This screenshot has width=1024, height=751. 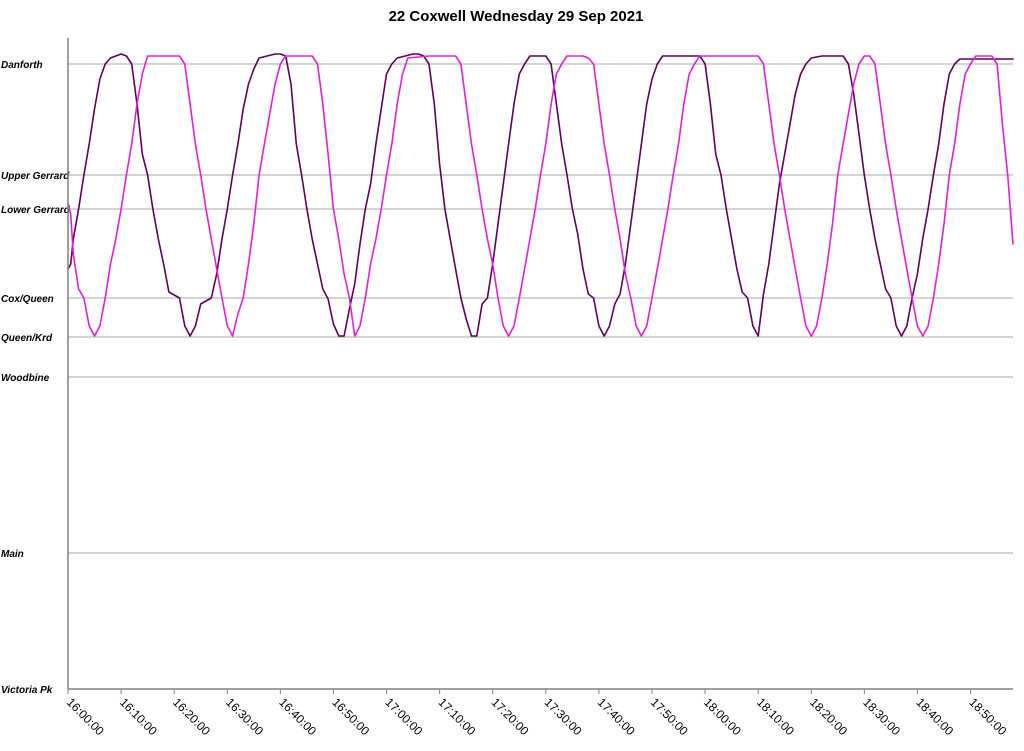 What do you see at coordinates (934, 716) in the screenshot?
I see `x-tick-label: 18:40:00` at bounding box center [934, 716].